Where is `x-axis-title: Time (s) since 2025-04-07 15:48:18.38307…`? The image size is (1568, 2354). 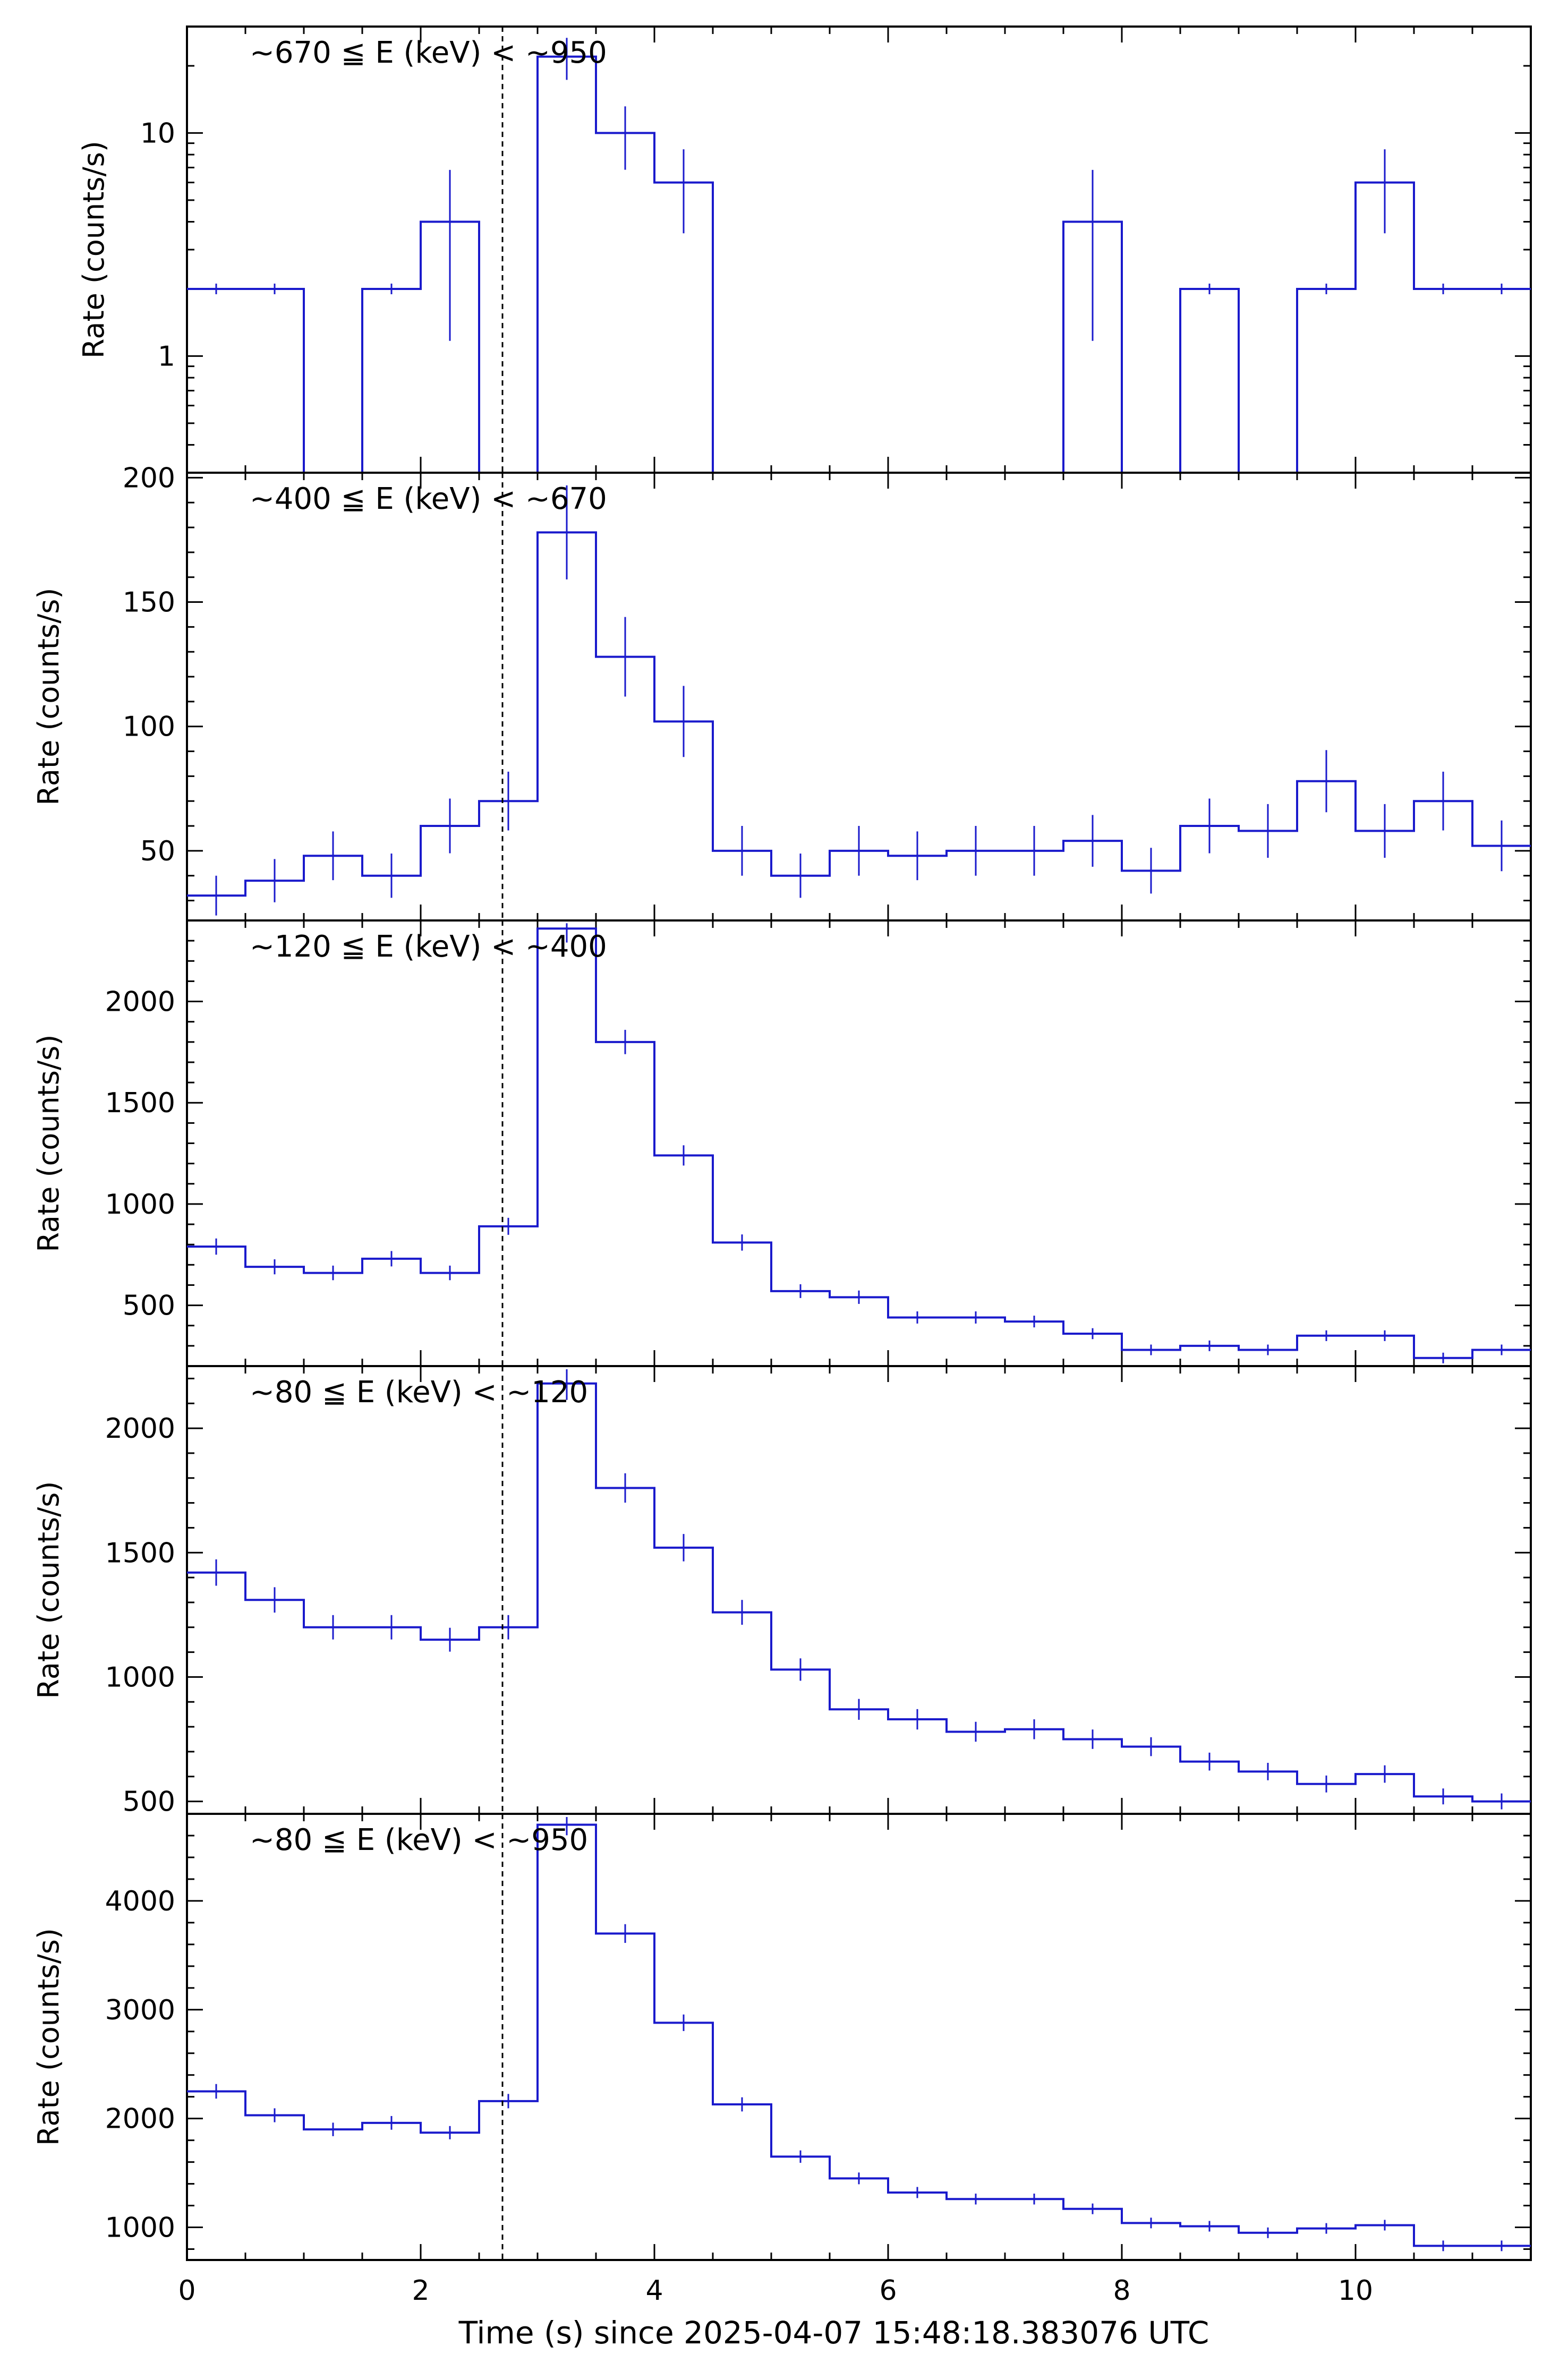
x-axis-title: Time (s) since 2025-04-07 15:48:18.38307… is located at coordinates (833, 2333).